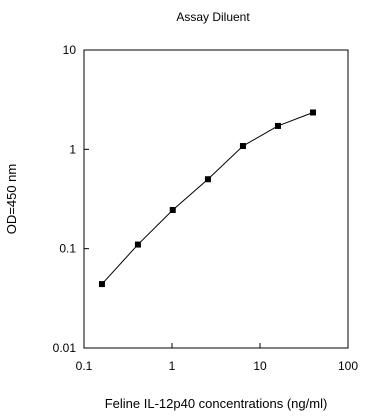 The width and height of the screenshot is (391, 417). Describe the element at coordinates (65, 348) in the screenshot. I see `y-tick-label: 0.01` at that location.